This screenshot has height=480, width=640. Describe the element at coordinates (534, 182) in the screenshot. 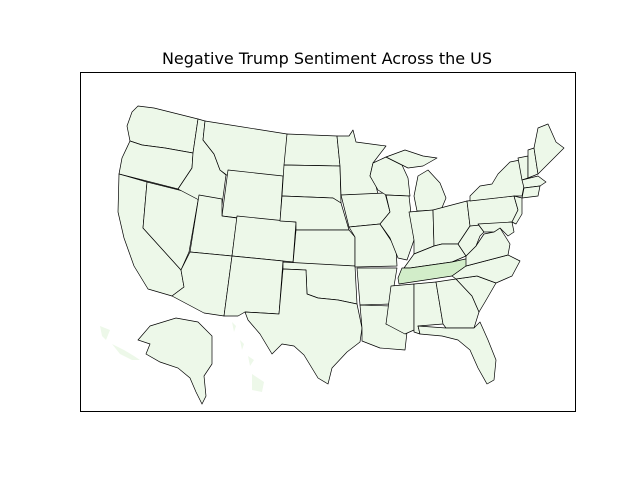

I see `state-massachusetts` at that location.